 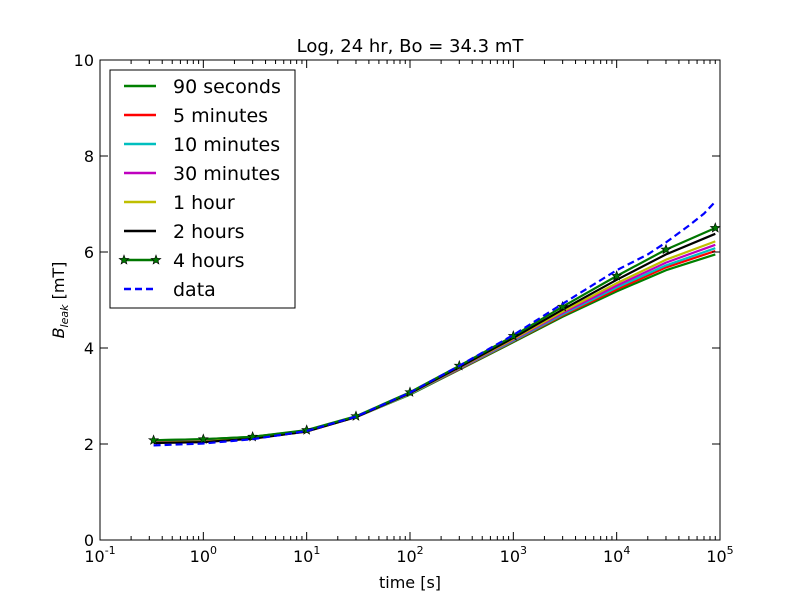 I want to click on y-axis-title-subscript: leak, so click(x=64, y=316).